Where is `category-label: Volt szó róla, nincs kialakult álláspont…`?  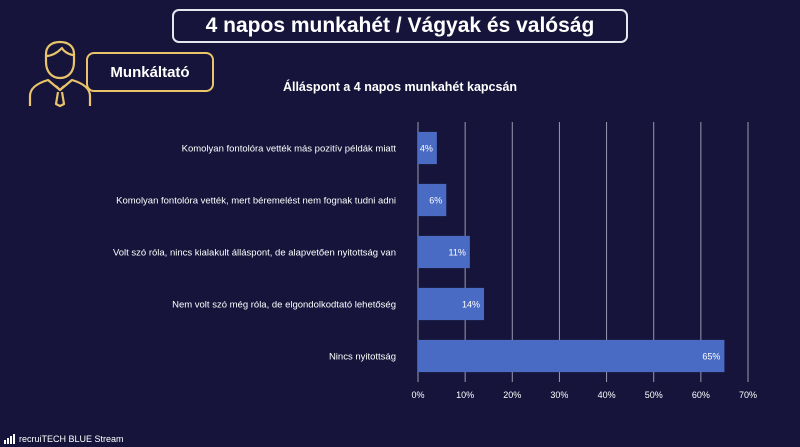
category-label: Volt szó róla, nincs kialakult álláspont… is located at coordinates (254, 253).